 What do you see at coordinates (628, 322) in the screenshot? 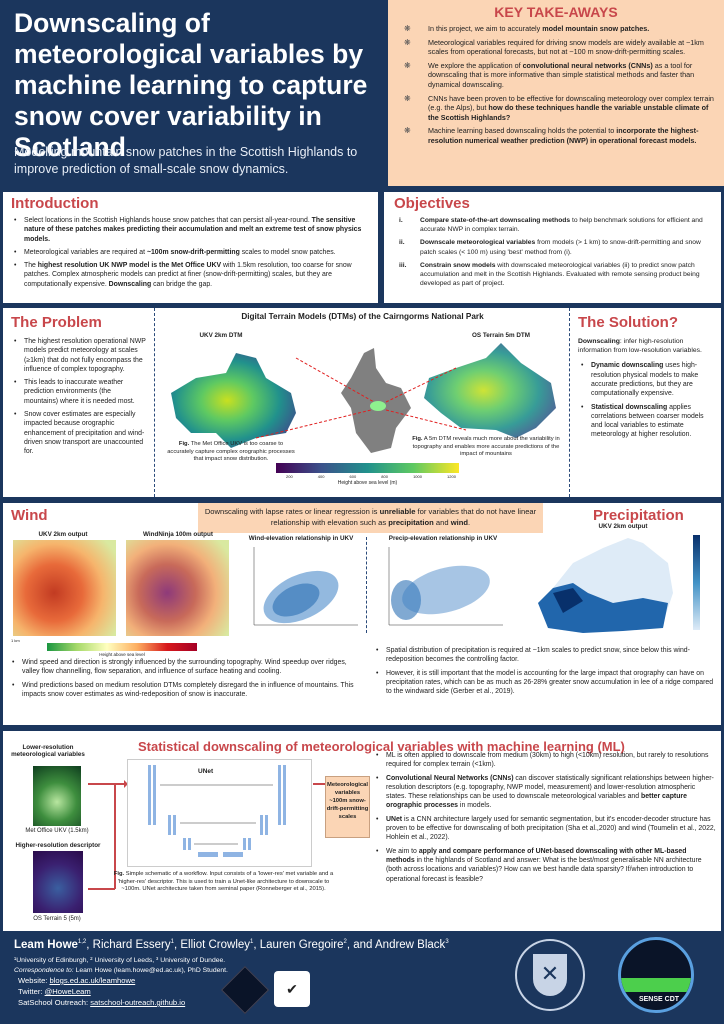
I see `solution-heading: The Solution?` at bounding box center [628, 322].